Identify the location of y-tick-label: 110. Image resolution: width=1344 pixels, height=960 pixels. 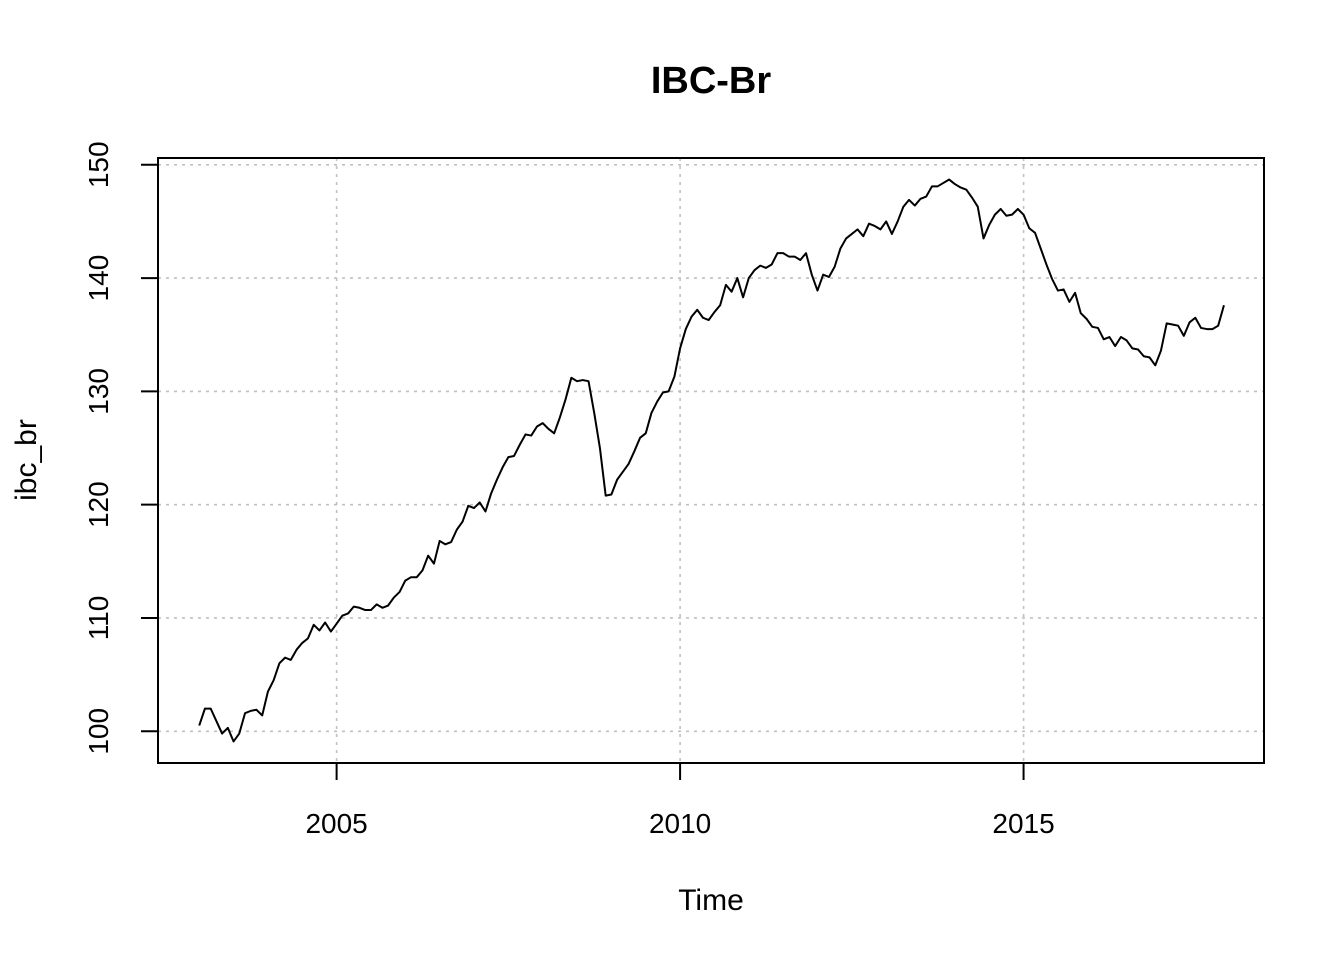
(98, 618).